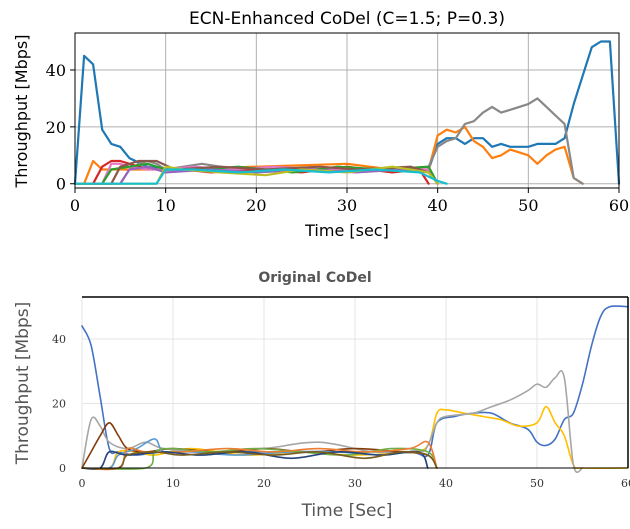 The width and height of the screenshot is (630, 529). What do you see at coordinates (347, 19) in the screenshot?
I see `chart-title: ECN-Enhanced CoDel (C=1.5; P=0.3)` at bounding box center [347, 19].